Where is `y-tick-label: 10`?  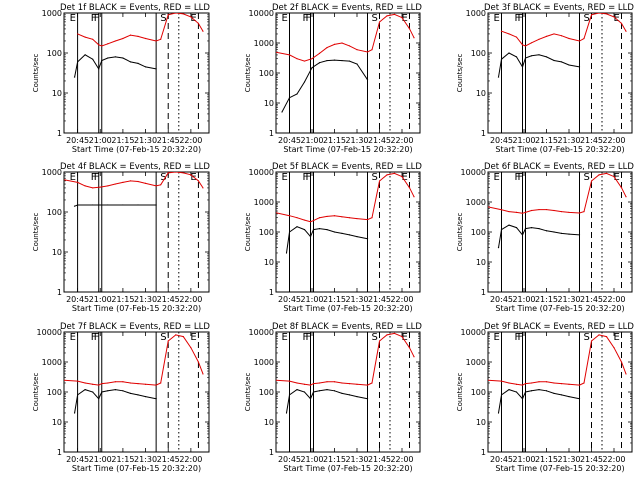 y-tick-label: 10 is located at coordinates (57, 252).